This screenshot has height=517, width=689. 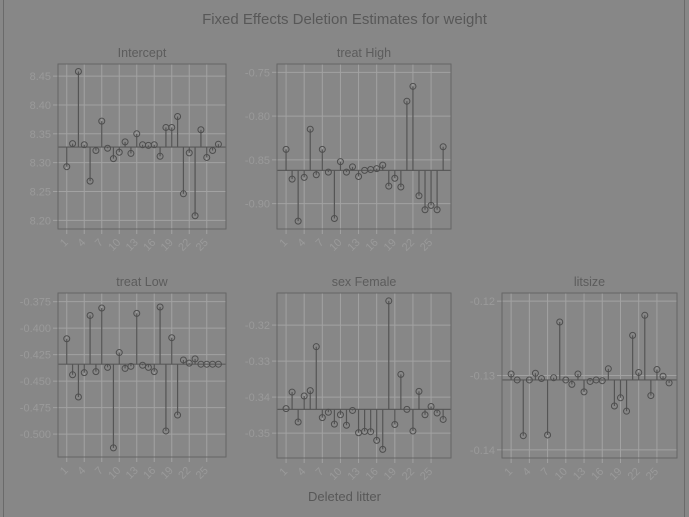 What do you see at coordinates (344, 496) in the screenshot?
I see `x-axis-label: Deleted litter` at bounding box center [344, 496].